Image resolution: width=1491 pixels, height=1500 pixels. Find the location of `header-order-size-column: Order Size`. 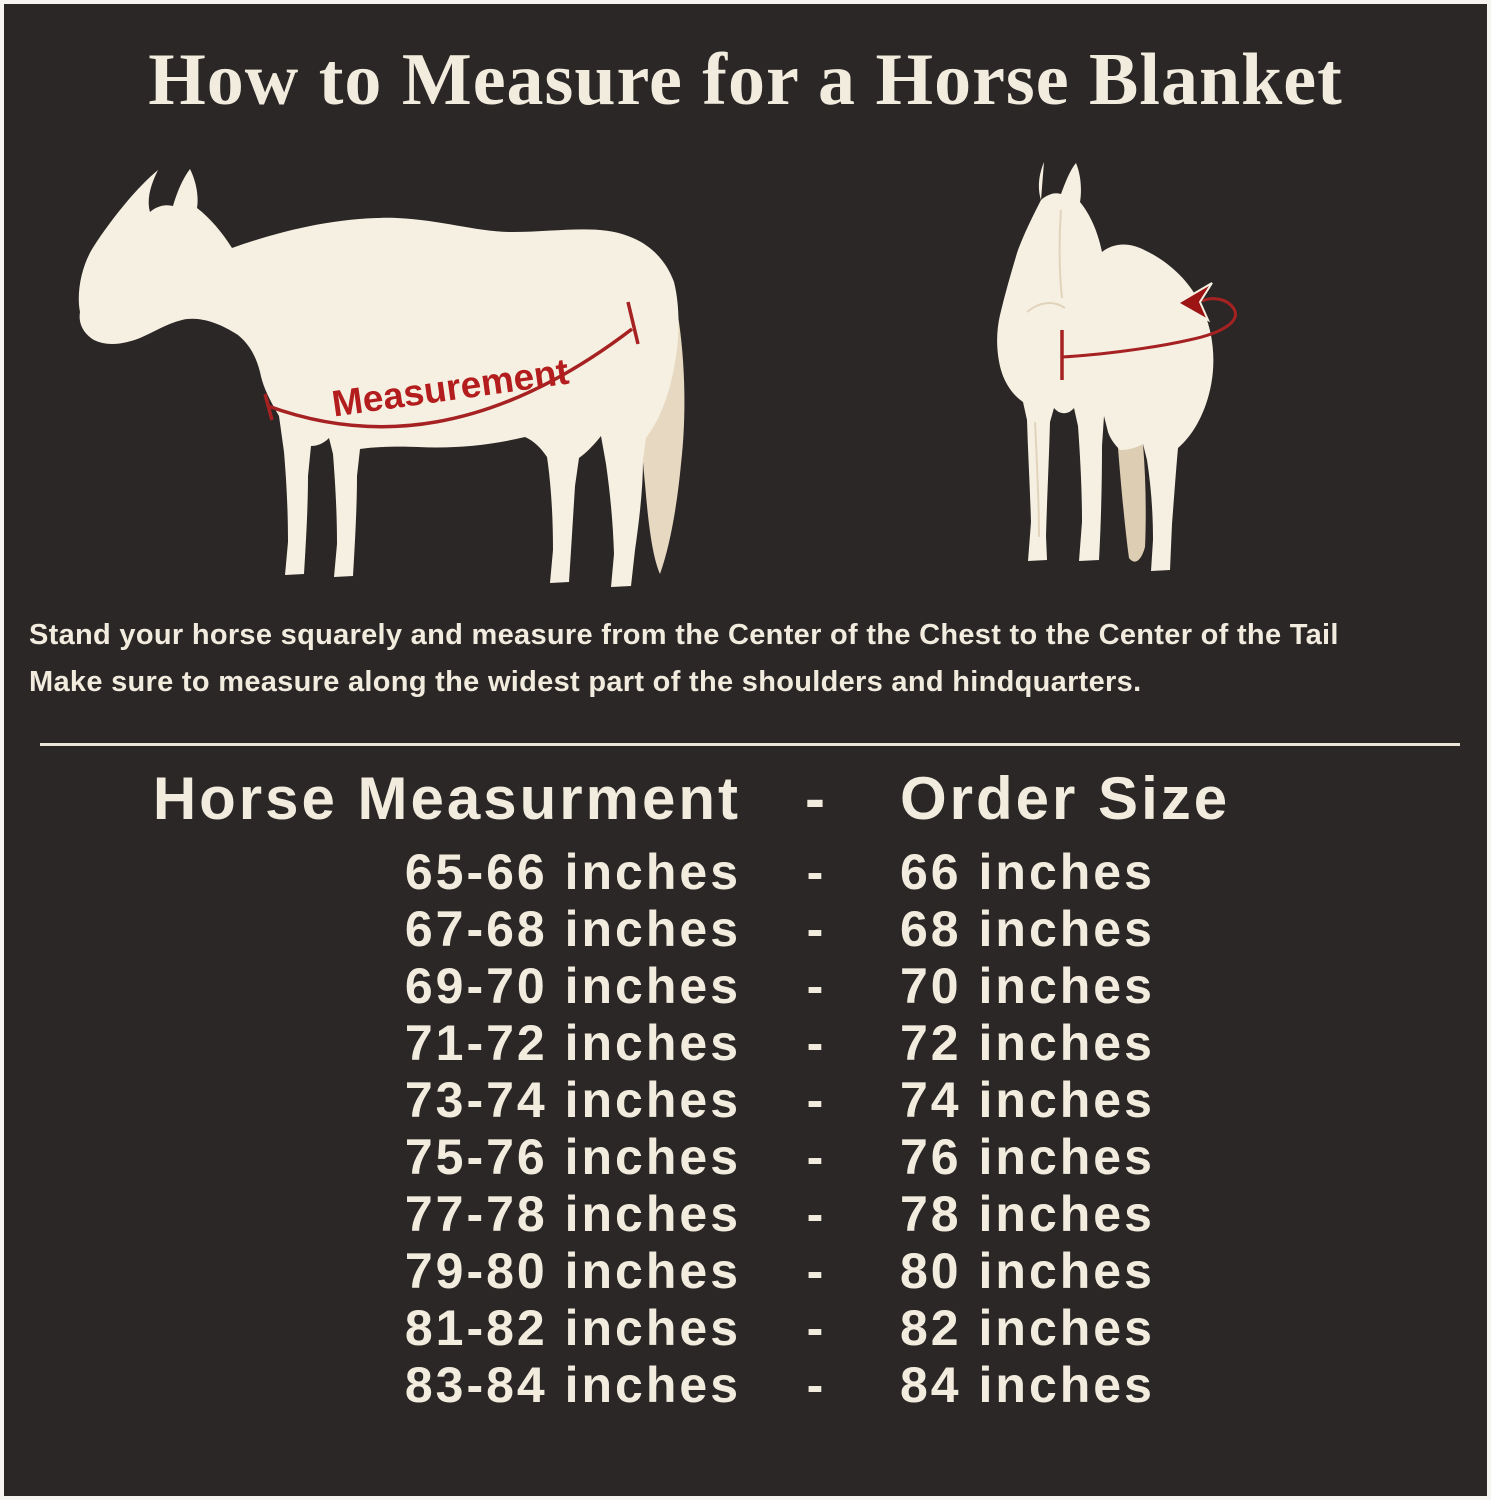

header-order-size-column: Order Size is located at coordinates (1065, 798).